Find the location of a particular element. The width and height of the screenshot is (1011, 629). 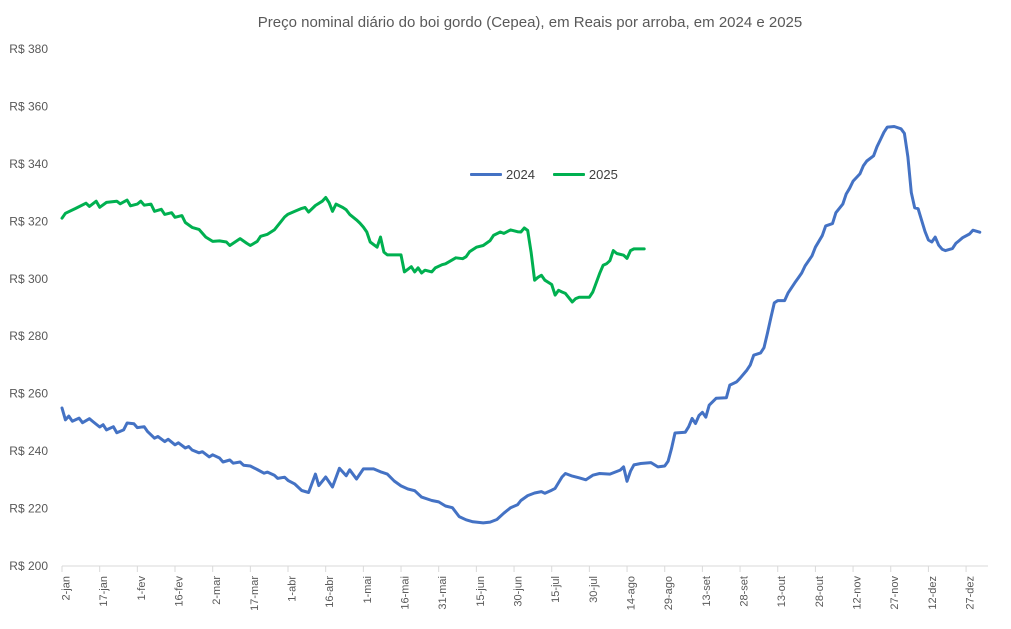

legend-label-2025: 2025 is located at coordinates (603, 174).